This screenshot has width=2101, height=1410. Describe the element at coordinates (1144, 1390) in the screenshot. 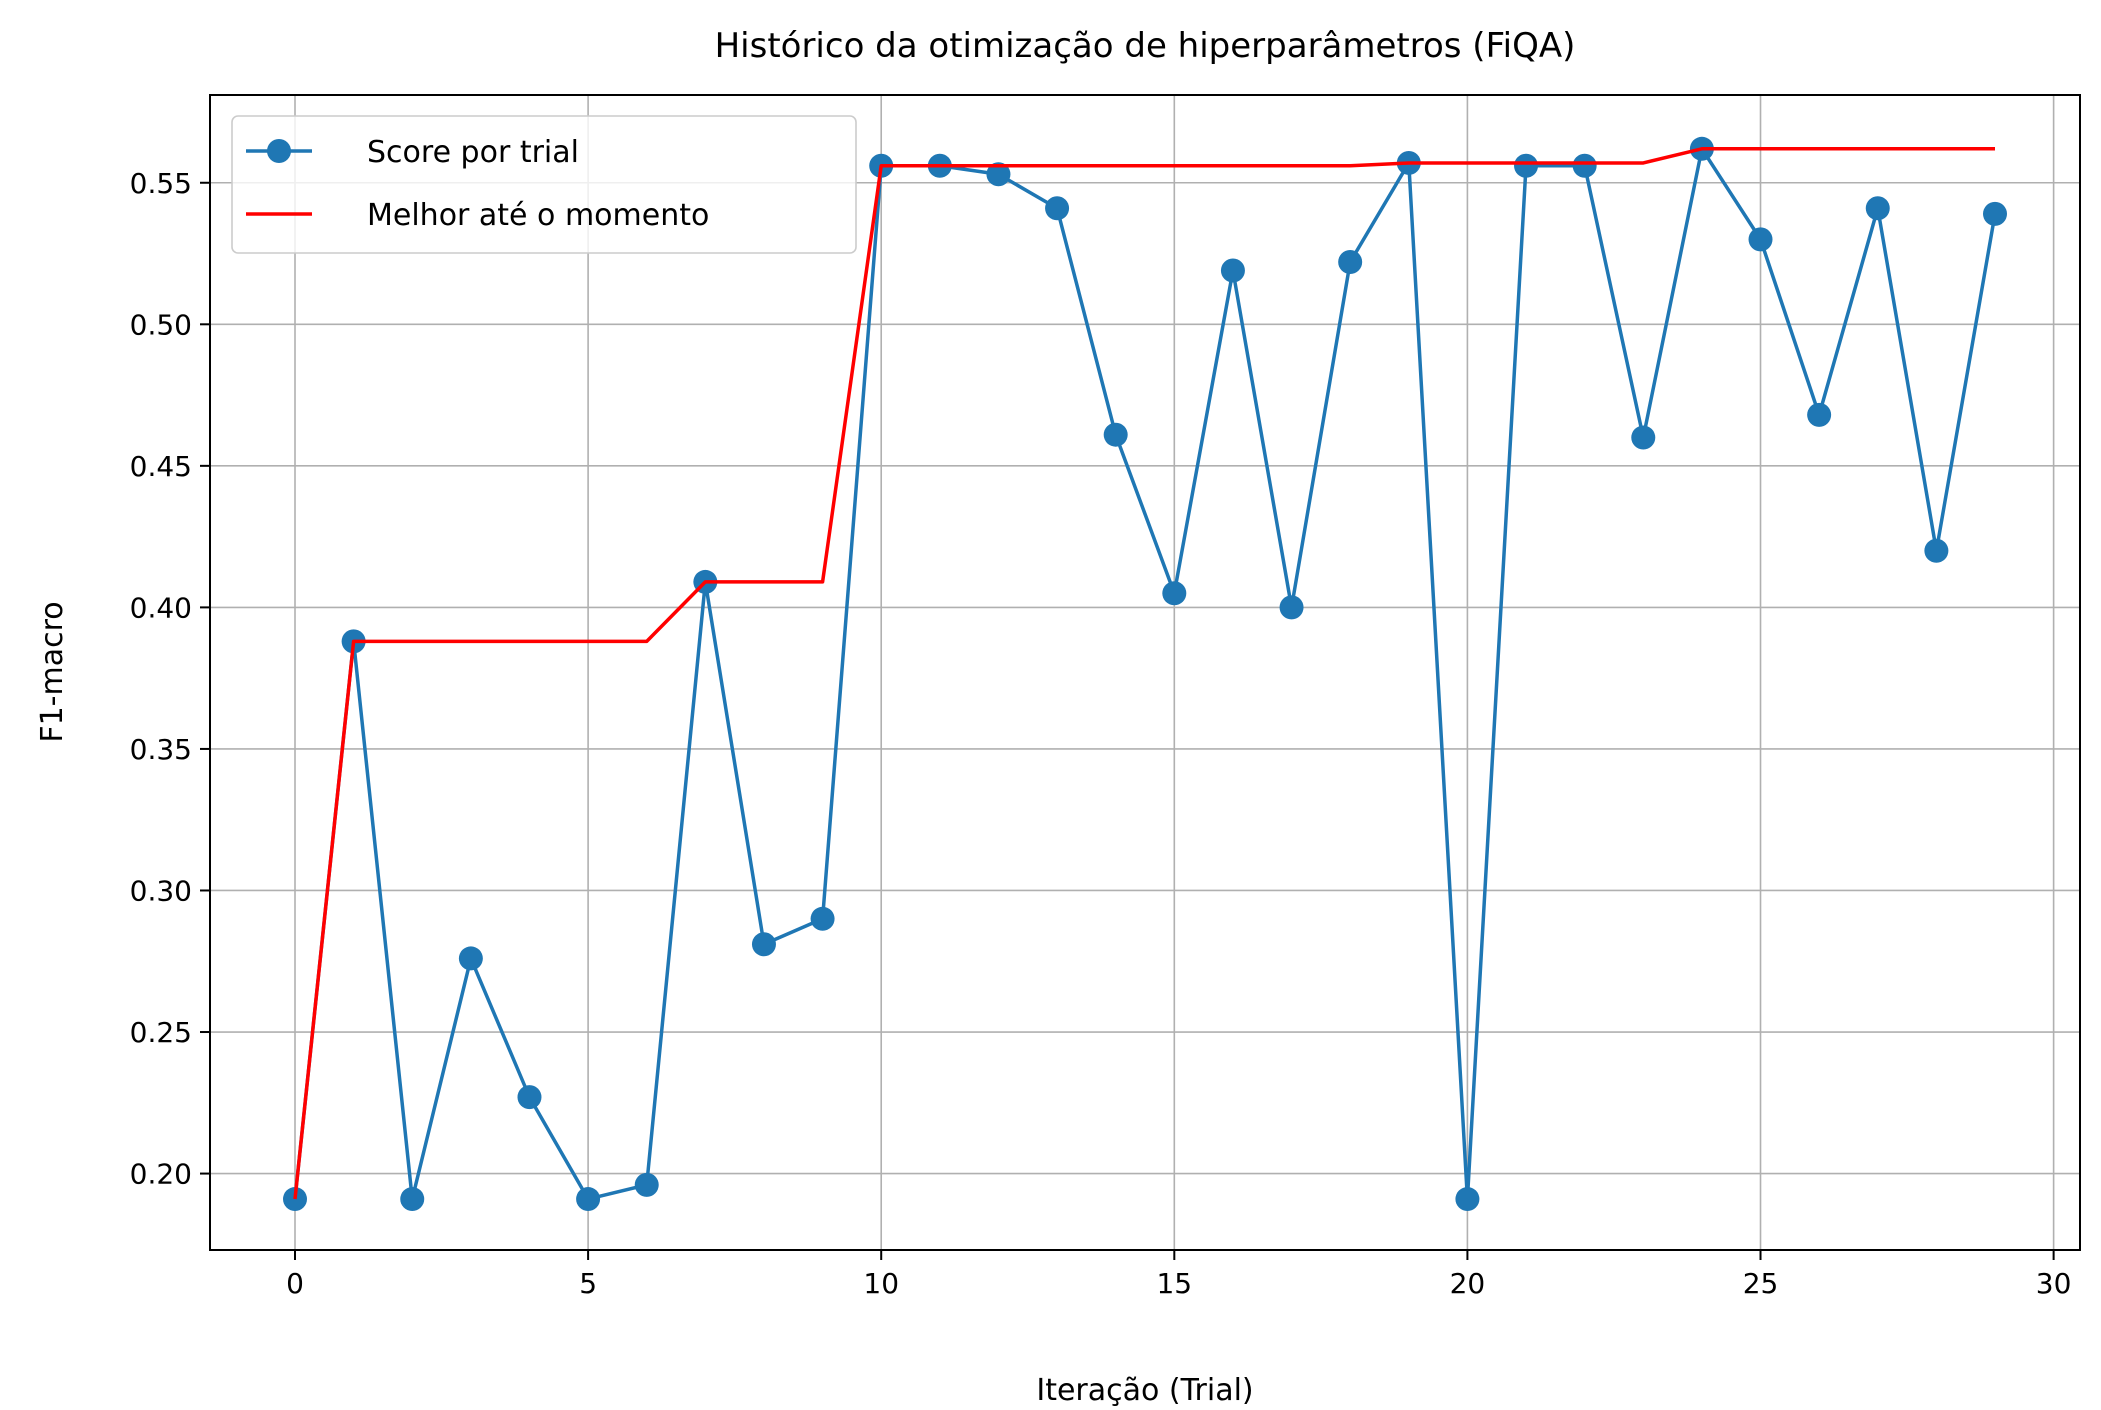

I see `x-axis-label: Iteração (Trial)` at that location.